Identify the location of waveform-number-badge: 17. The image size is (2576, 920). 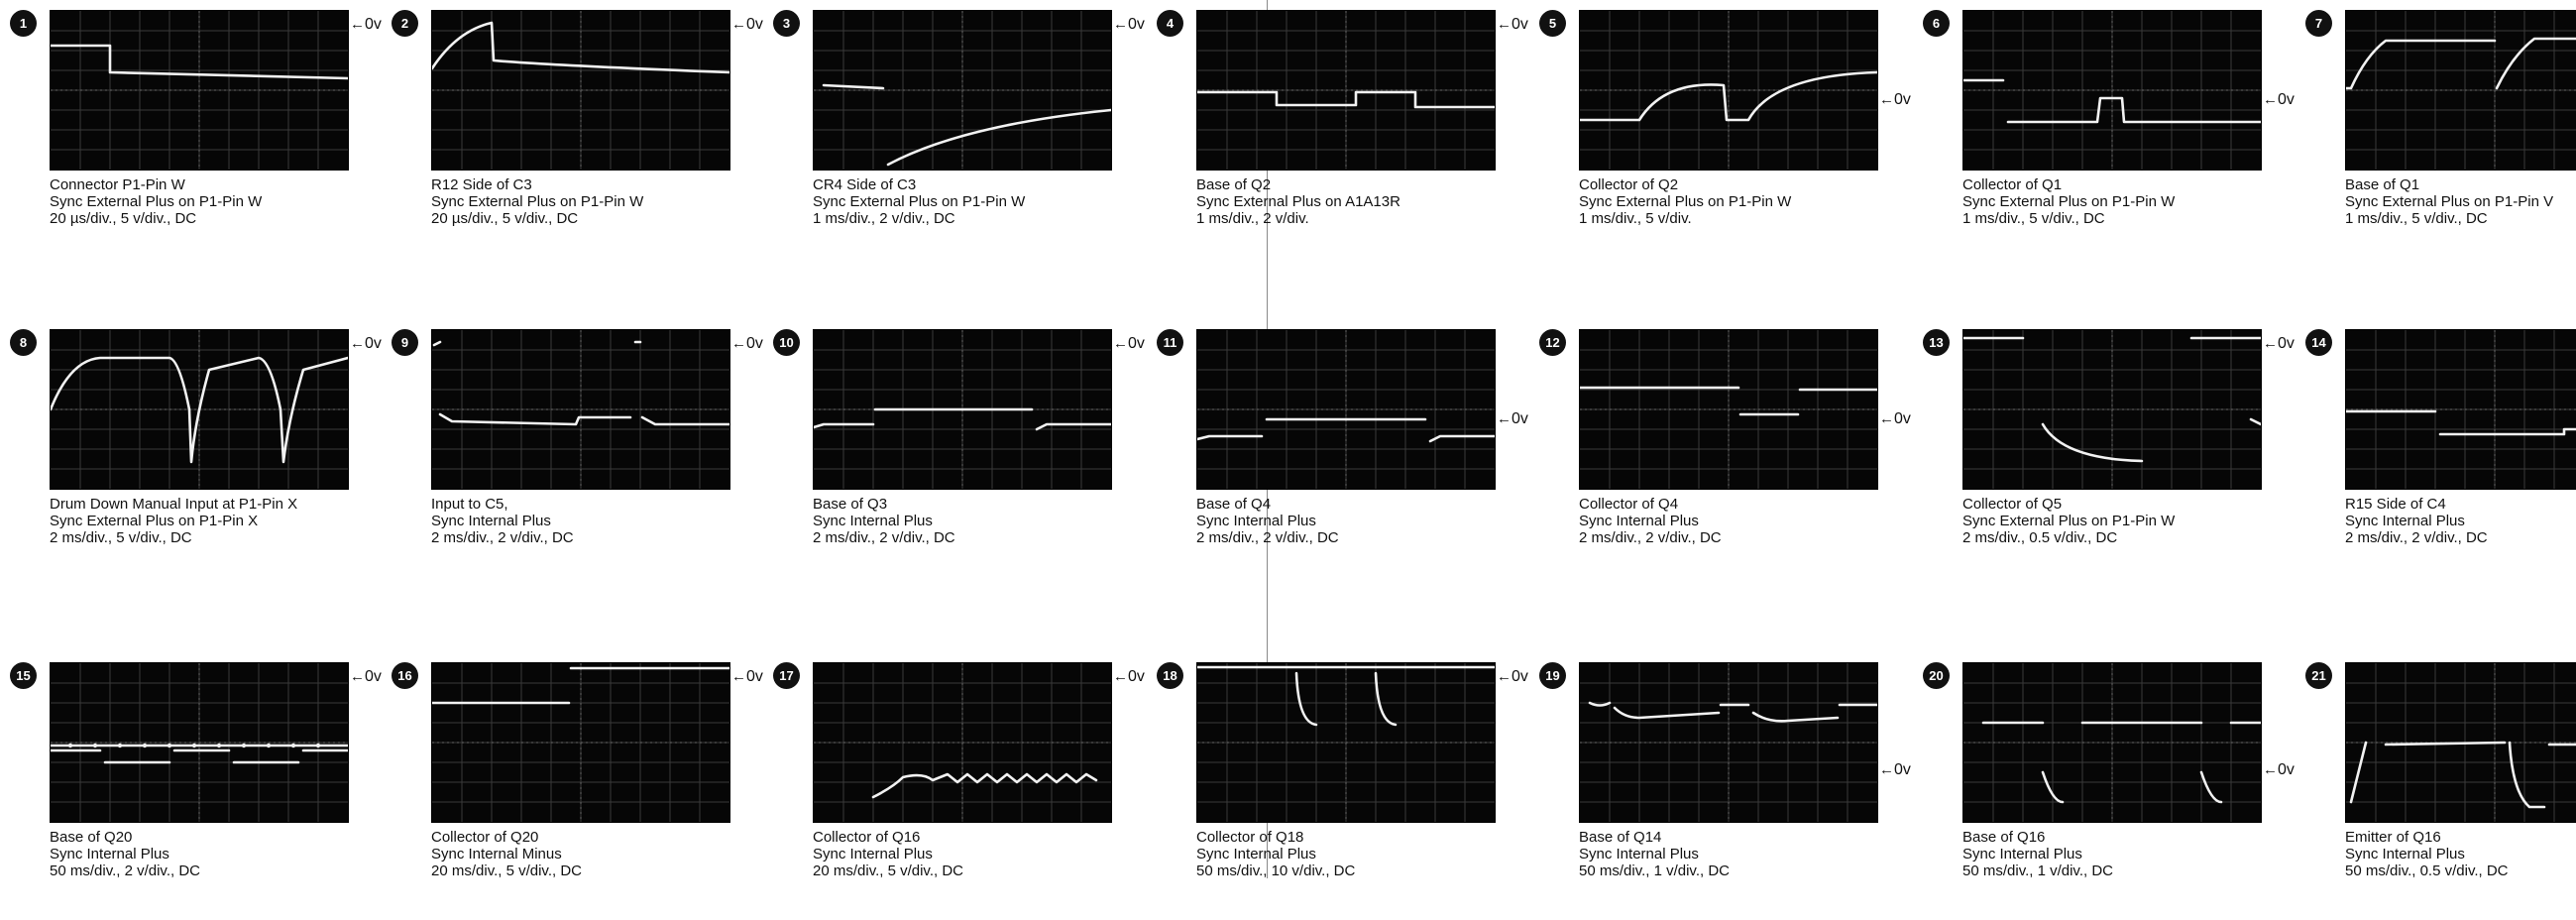
(786, 675).